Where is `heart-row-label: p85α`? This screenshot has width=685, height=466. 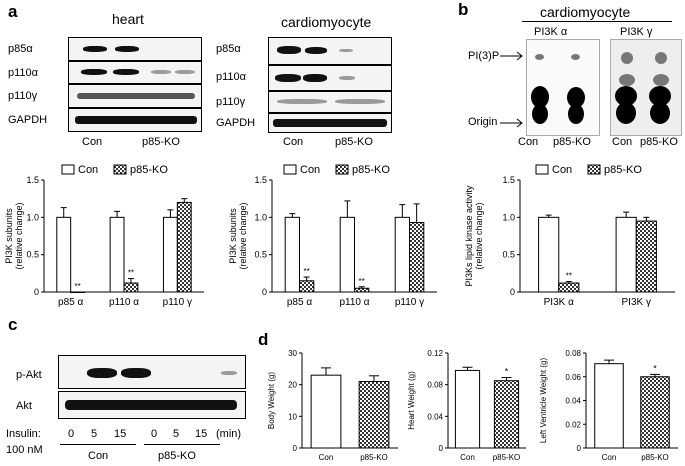 heart-row-label: p85α is located at coordinates (20, 49).